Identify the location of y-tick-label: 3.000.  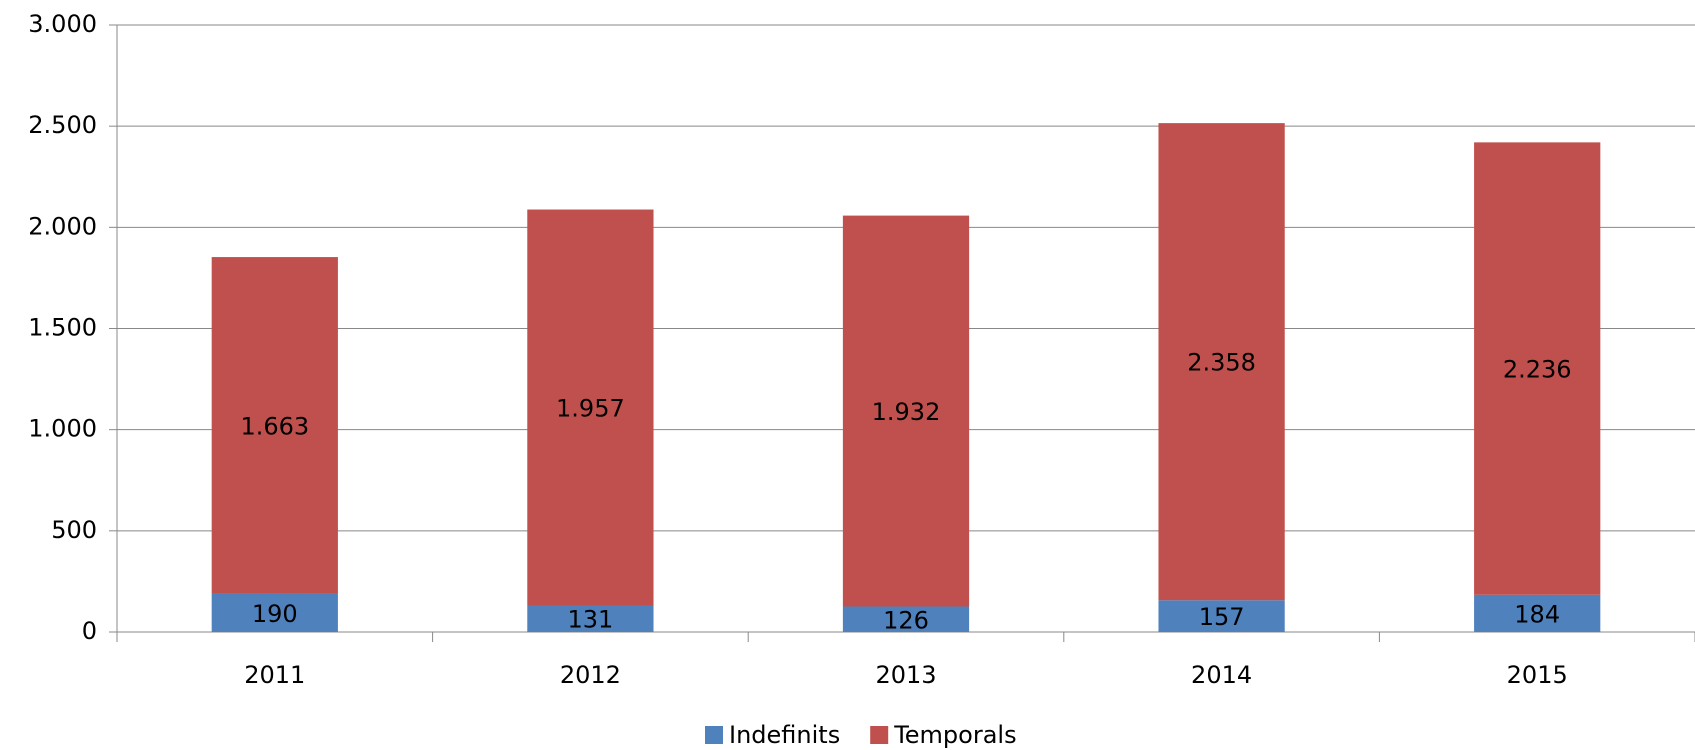
(62, 24).